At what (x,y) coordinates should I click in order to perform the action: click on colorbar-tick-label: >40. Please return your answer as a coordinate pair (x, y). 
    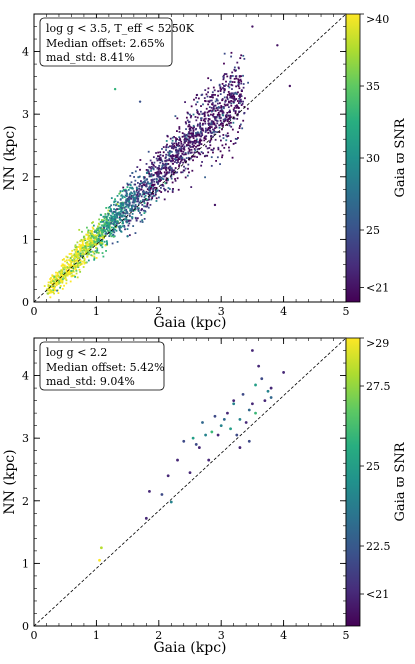
    Looking at the image, I should click on (377, 19).